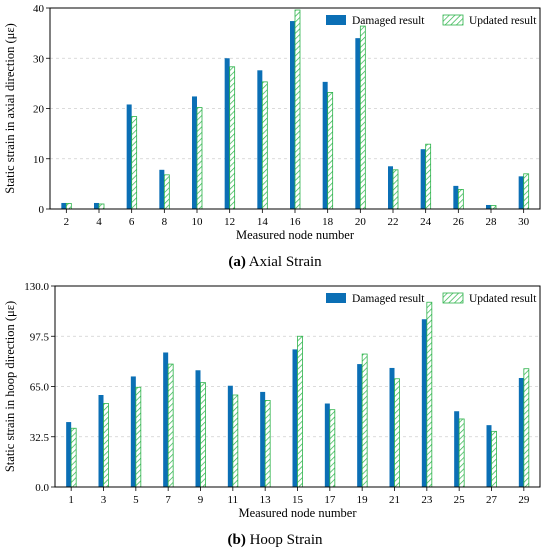 Image resolution: width=550 pixels, height=554 pixels. What do you see at coordinates (39, 160) in the screenshot?
I see `y-tick-label: 10` at bounding box center [39, 160].